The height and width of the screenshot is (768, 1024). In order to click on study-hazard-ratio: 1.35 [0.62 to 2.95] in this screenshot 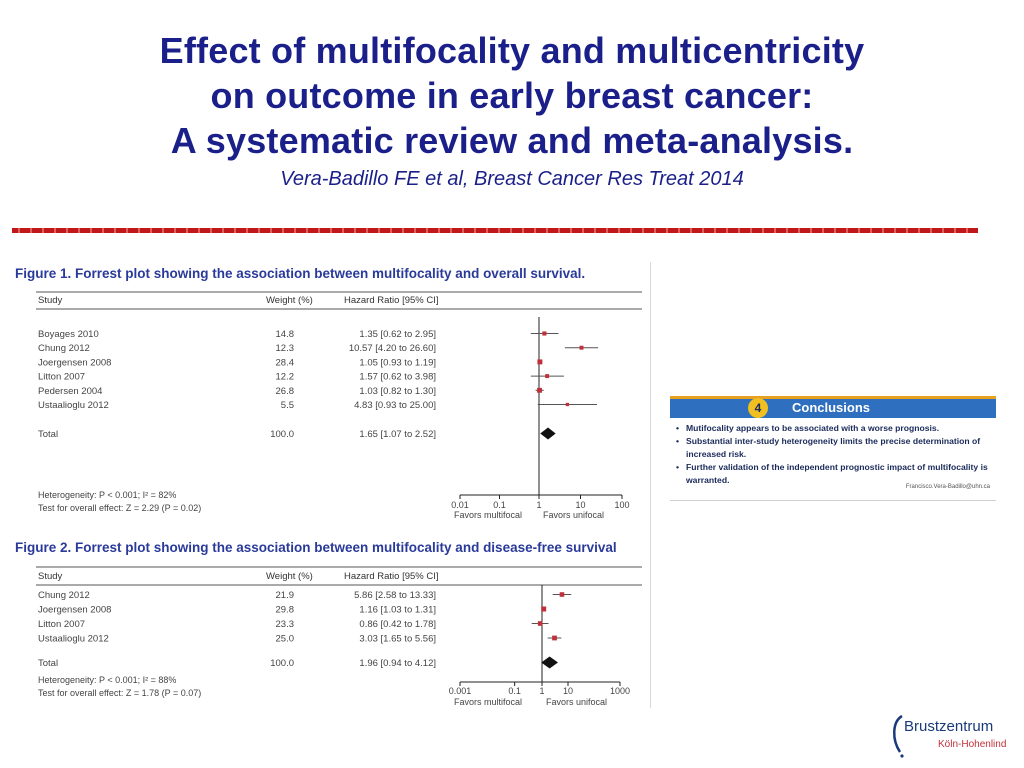, I will do `click(397, 334)`.